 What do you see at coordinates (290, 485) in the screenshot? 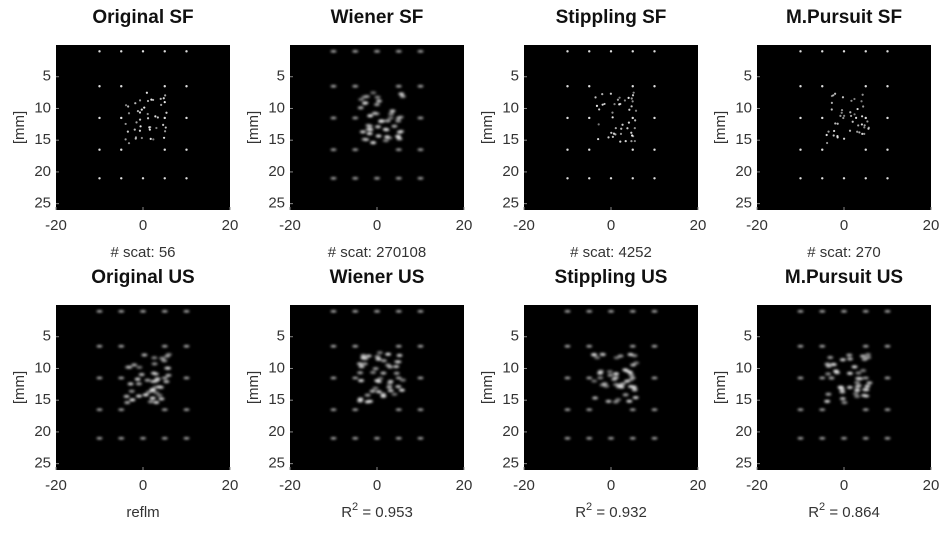
I see `x-tick-label: -20` at bounding box center [290, 485].